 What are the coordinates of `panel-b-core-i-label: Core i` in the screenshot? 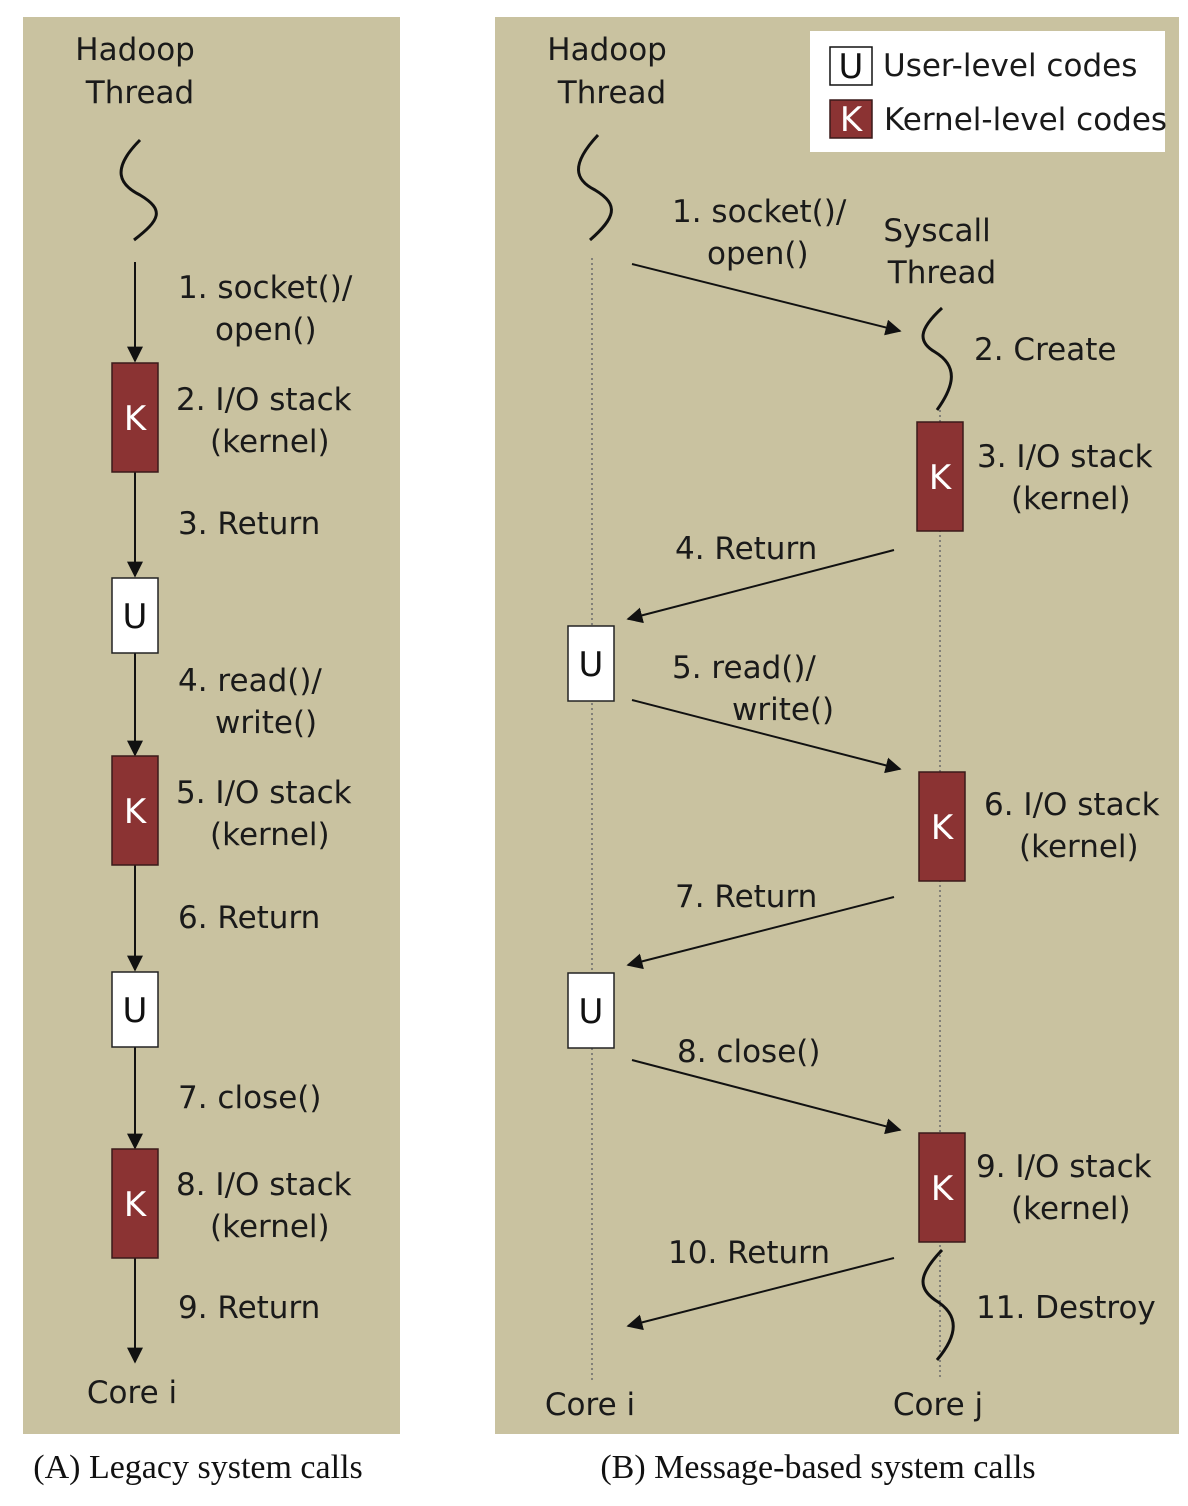 It's located at (590, 1405).